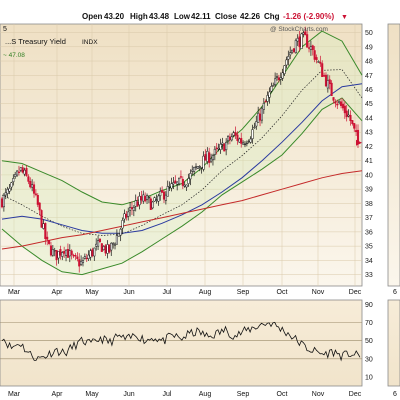 The image size is (400, 400). What do you see at coordinates (250, 16) in the screenshot?
I see `close-value: 42.26` at bounding box center [250, 16].